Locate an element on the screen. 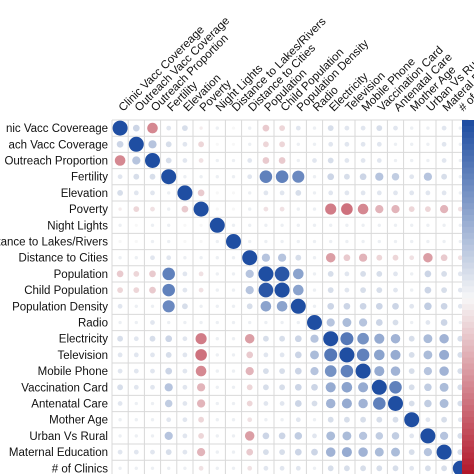 This screenshot has width=474, height=474. row-label: Elevation is located at coordinates (84, 194).